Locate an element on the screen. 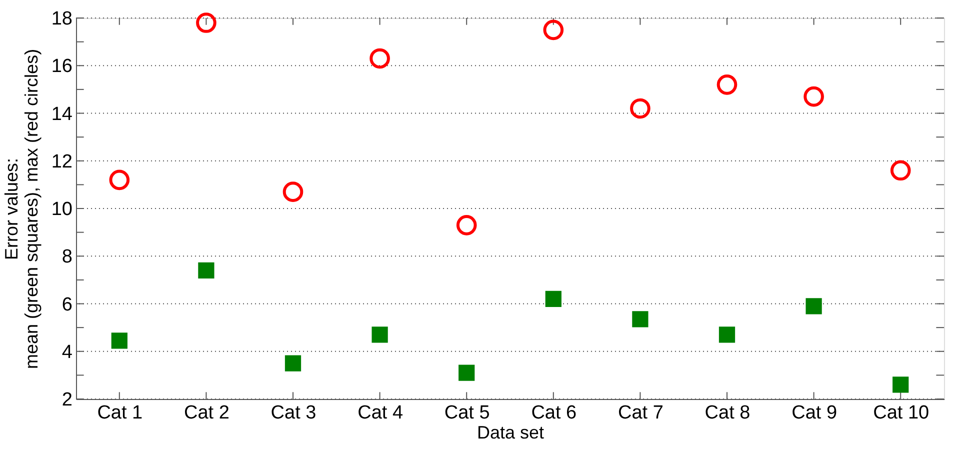  x-tick-label: Cat 6 is located at coordinates (554, 413).